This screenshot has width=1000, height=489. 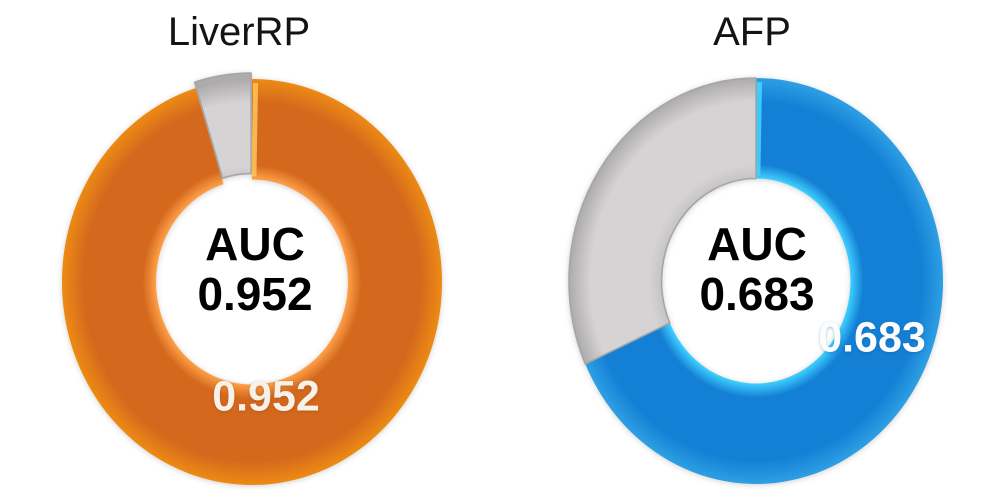 What do you see at coordinates (266, 396) in the screenshot?
I see `slice-data-label-liverrp: 0.952` at bounding box center [266, 396].